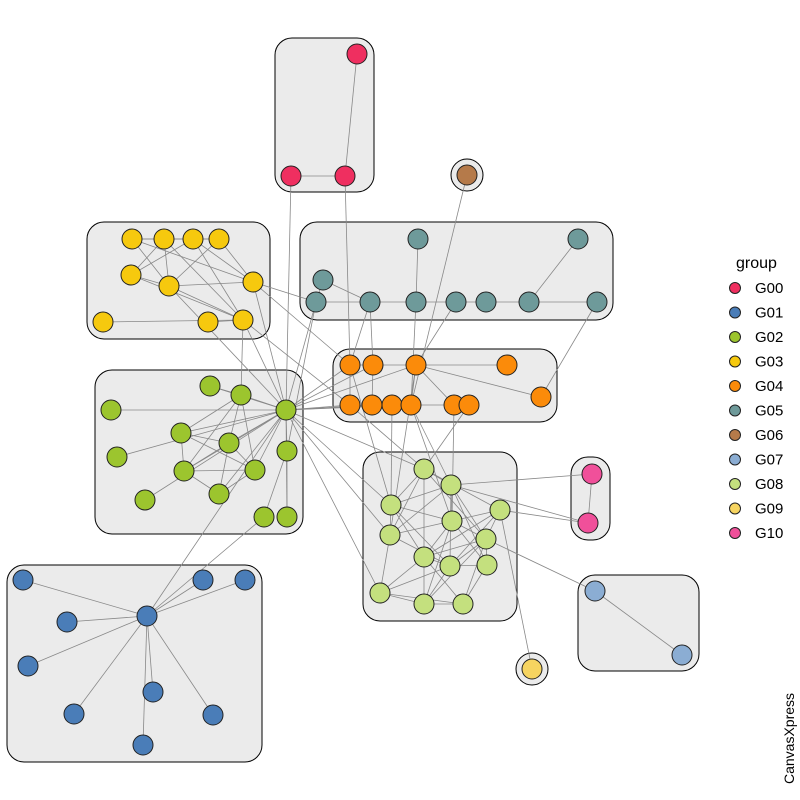  Describe the element at coordinates (467, 175) in the screenshot. I see `node-g06` at that location.